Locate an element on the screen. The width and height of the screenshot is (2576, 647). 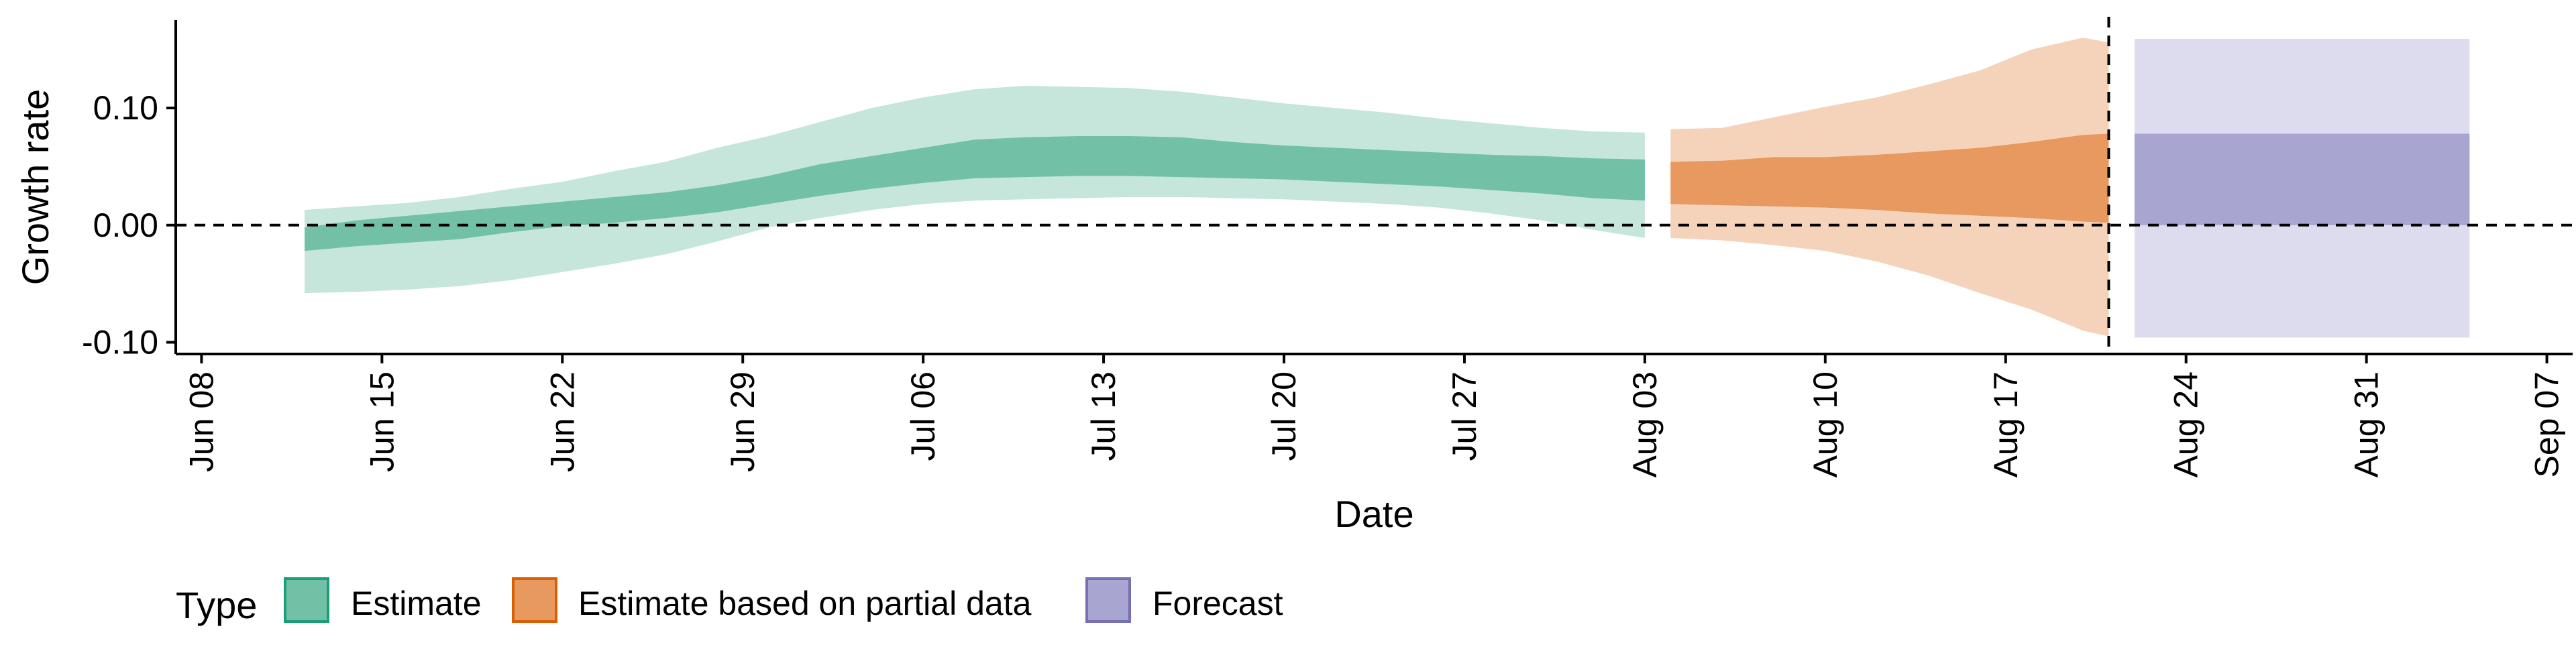
y-axis-title: Growth rate is located at coordinates (35, 187).